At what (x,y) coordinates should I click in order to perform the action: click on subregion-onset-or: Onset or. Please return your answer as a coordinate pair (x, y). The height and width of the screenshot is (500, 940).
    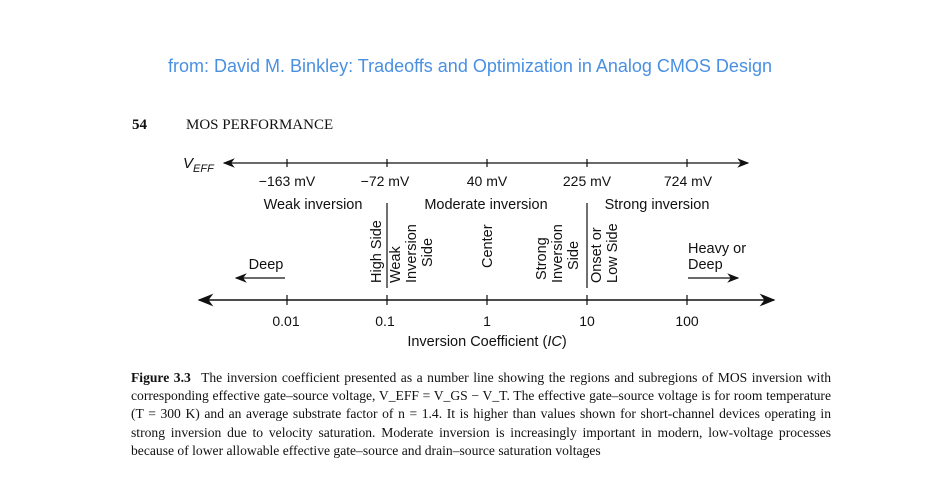
    Looking at the image, I should click on (597, 255).